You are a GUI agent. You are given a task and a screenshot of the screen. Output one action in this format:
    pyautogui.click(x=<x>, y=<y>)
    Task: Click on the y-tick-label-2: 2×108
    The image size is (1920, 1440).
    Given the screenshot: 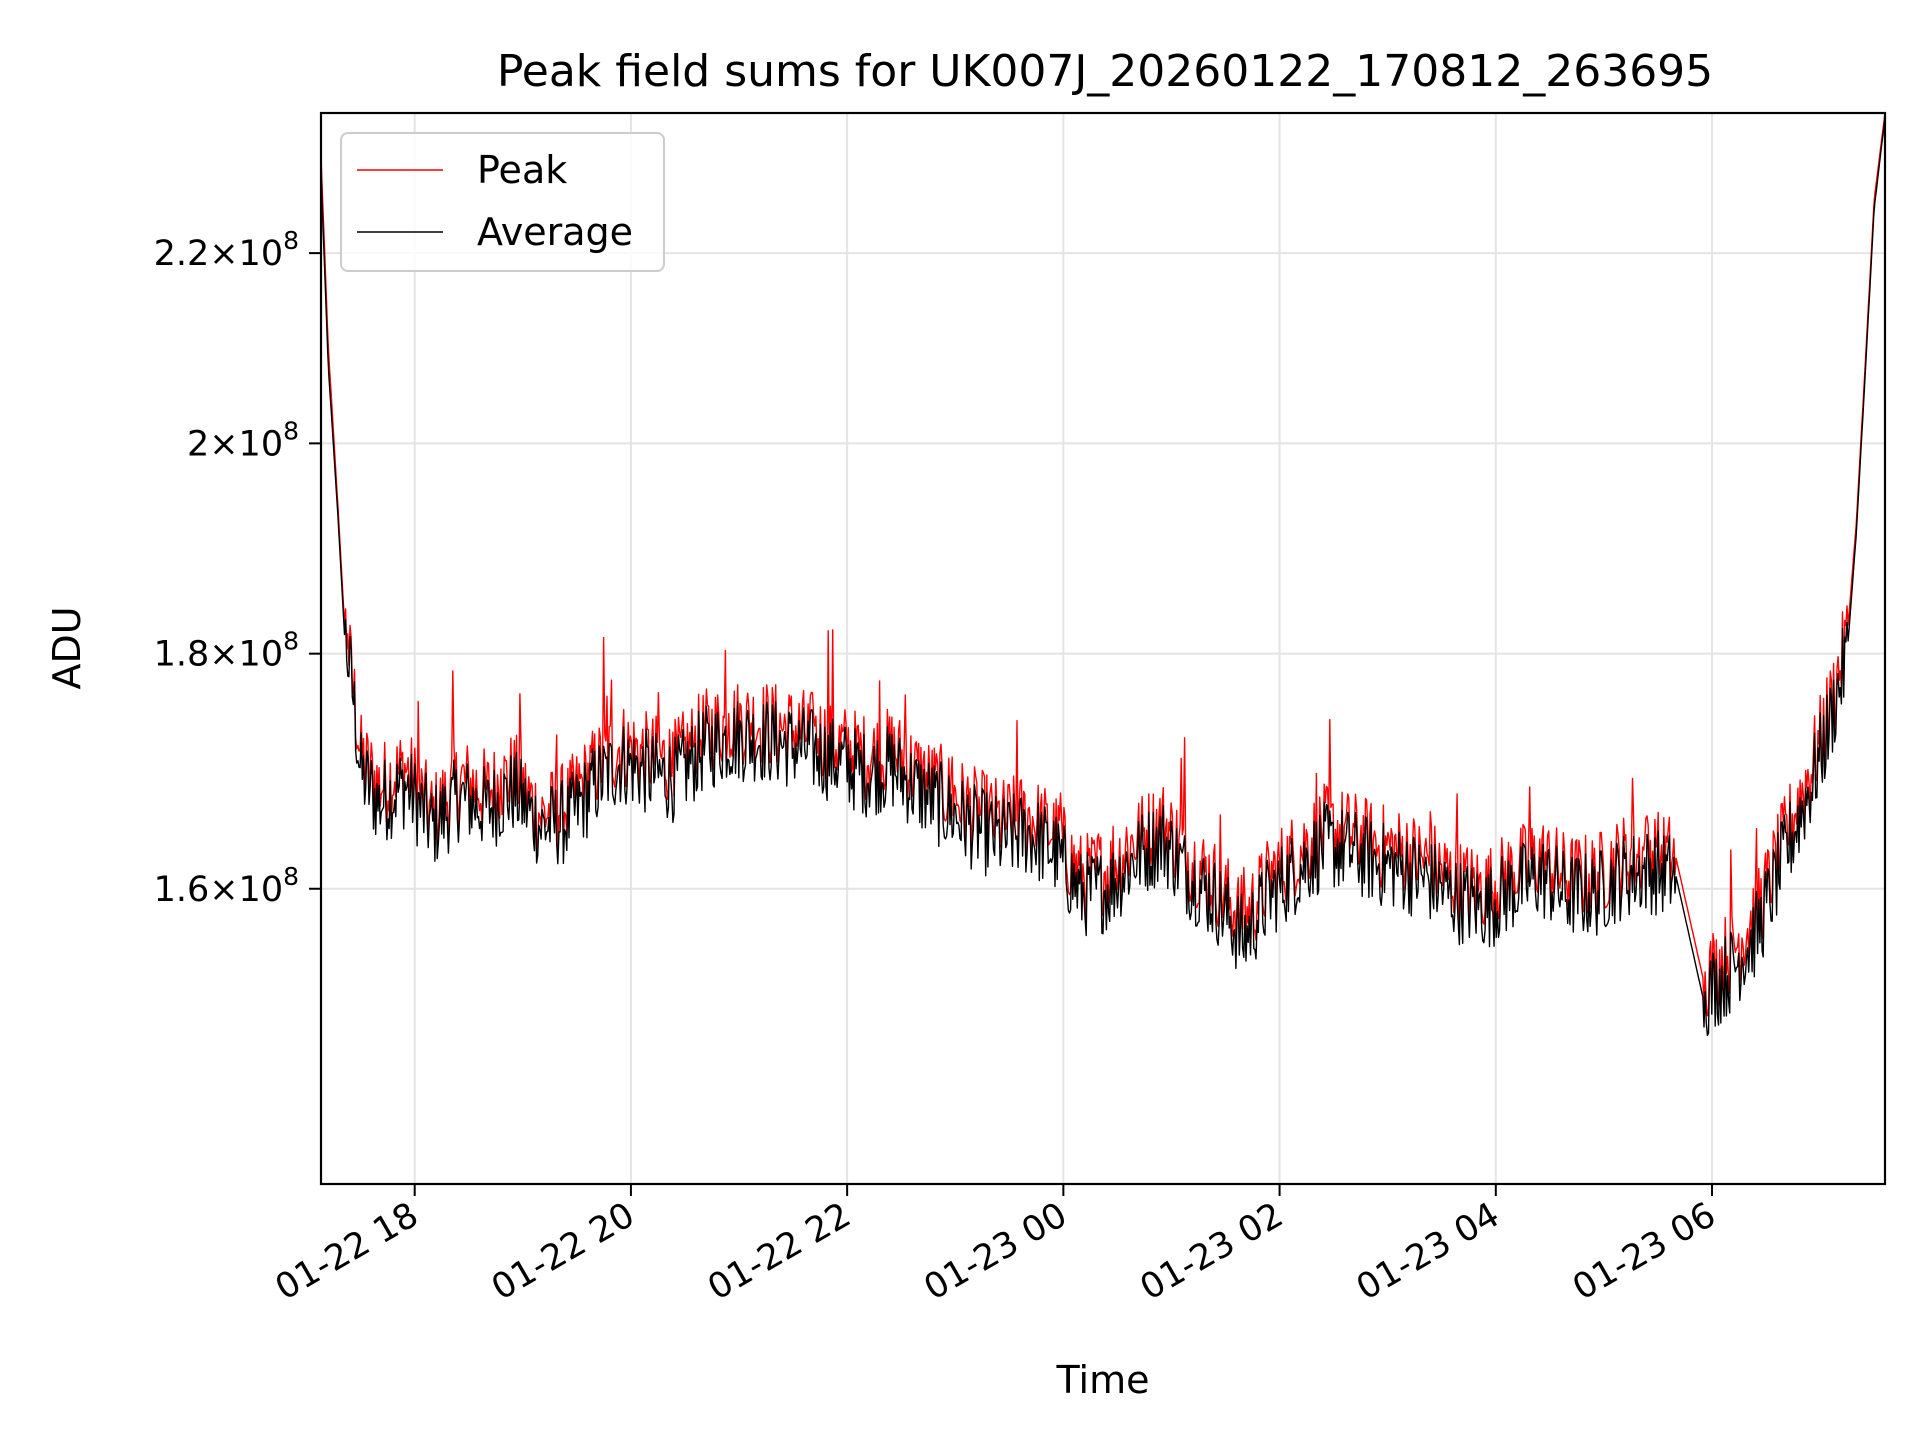 What is the action you would take?
    pyautogui.click(x=243, y=440)
    